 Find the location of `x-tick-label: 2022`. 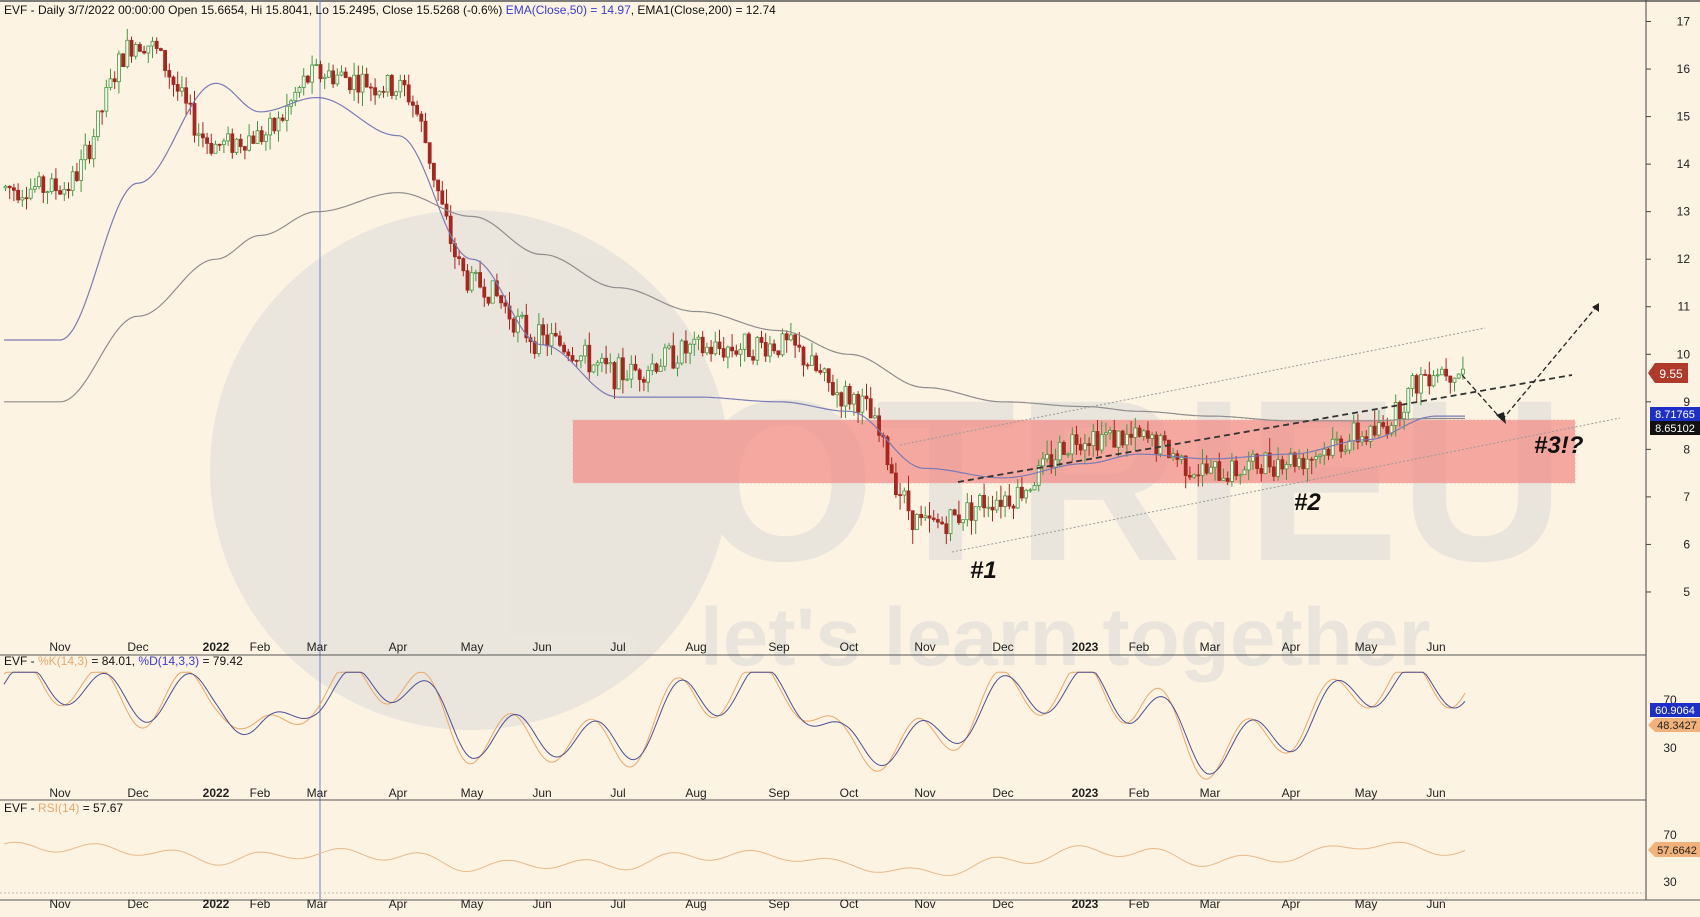

x-tick-label: 2022 is located at coordinates (216, 904).